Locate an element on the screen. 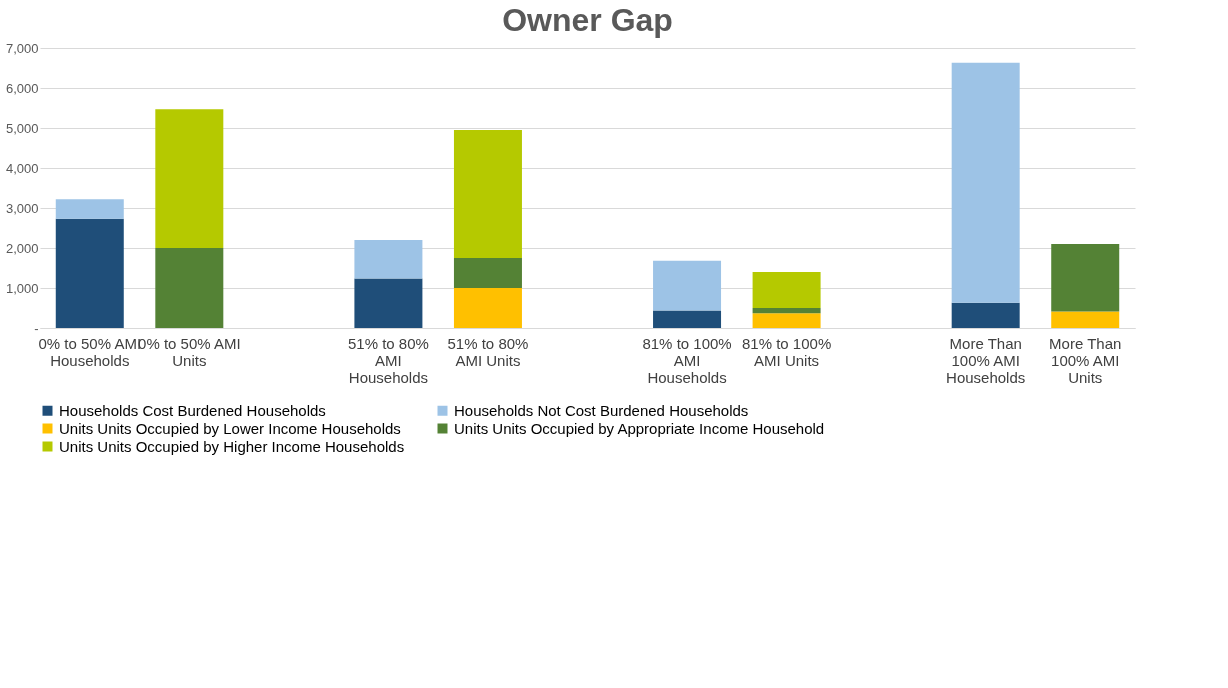  y-tick-label: 4,000 is located at coordinates (22, 168).